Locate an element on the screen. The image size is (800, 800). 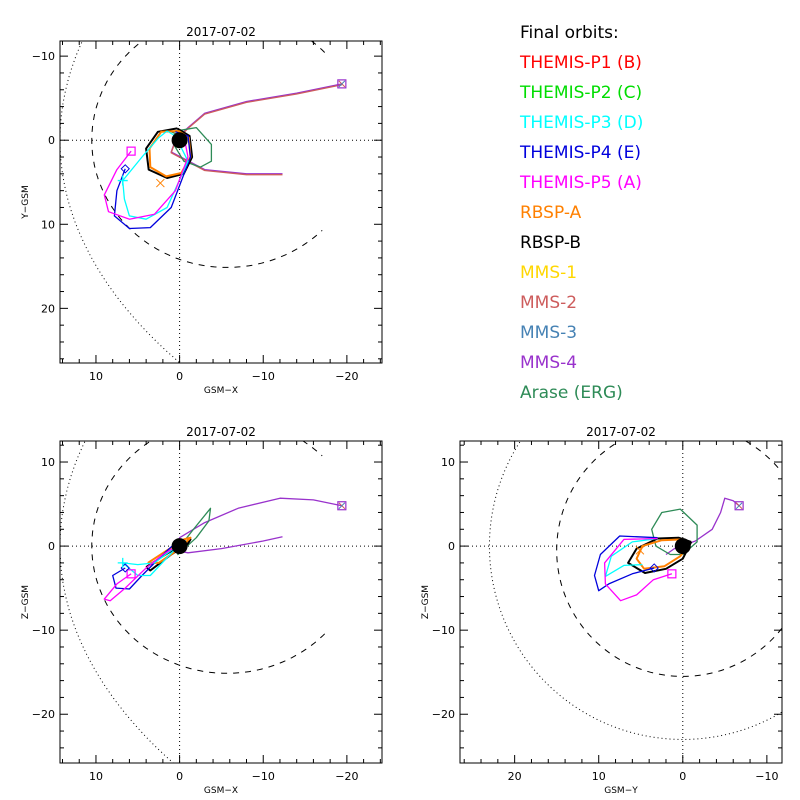
x-tick-label: 20 is located at coordinates (515, 776).